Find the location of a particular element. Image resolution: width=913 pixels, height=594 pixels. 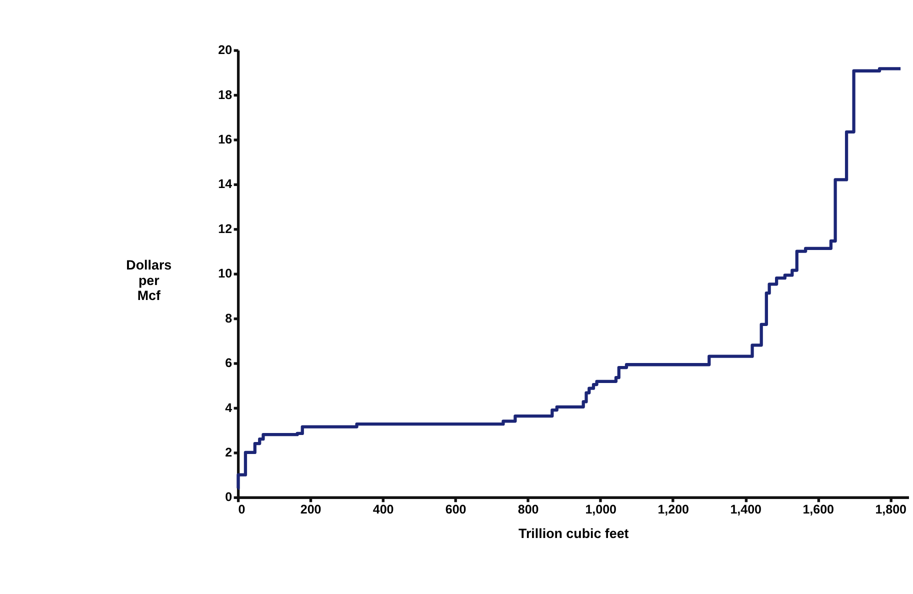

x-tick-label: 400 is located at coordinates (383, 509).